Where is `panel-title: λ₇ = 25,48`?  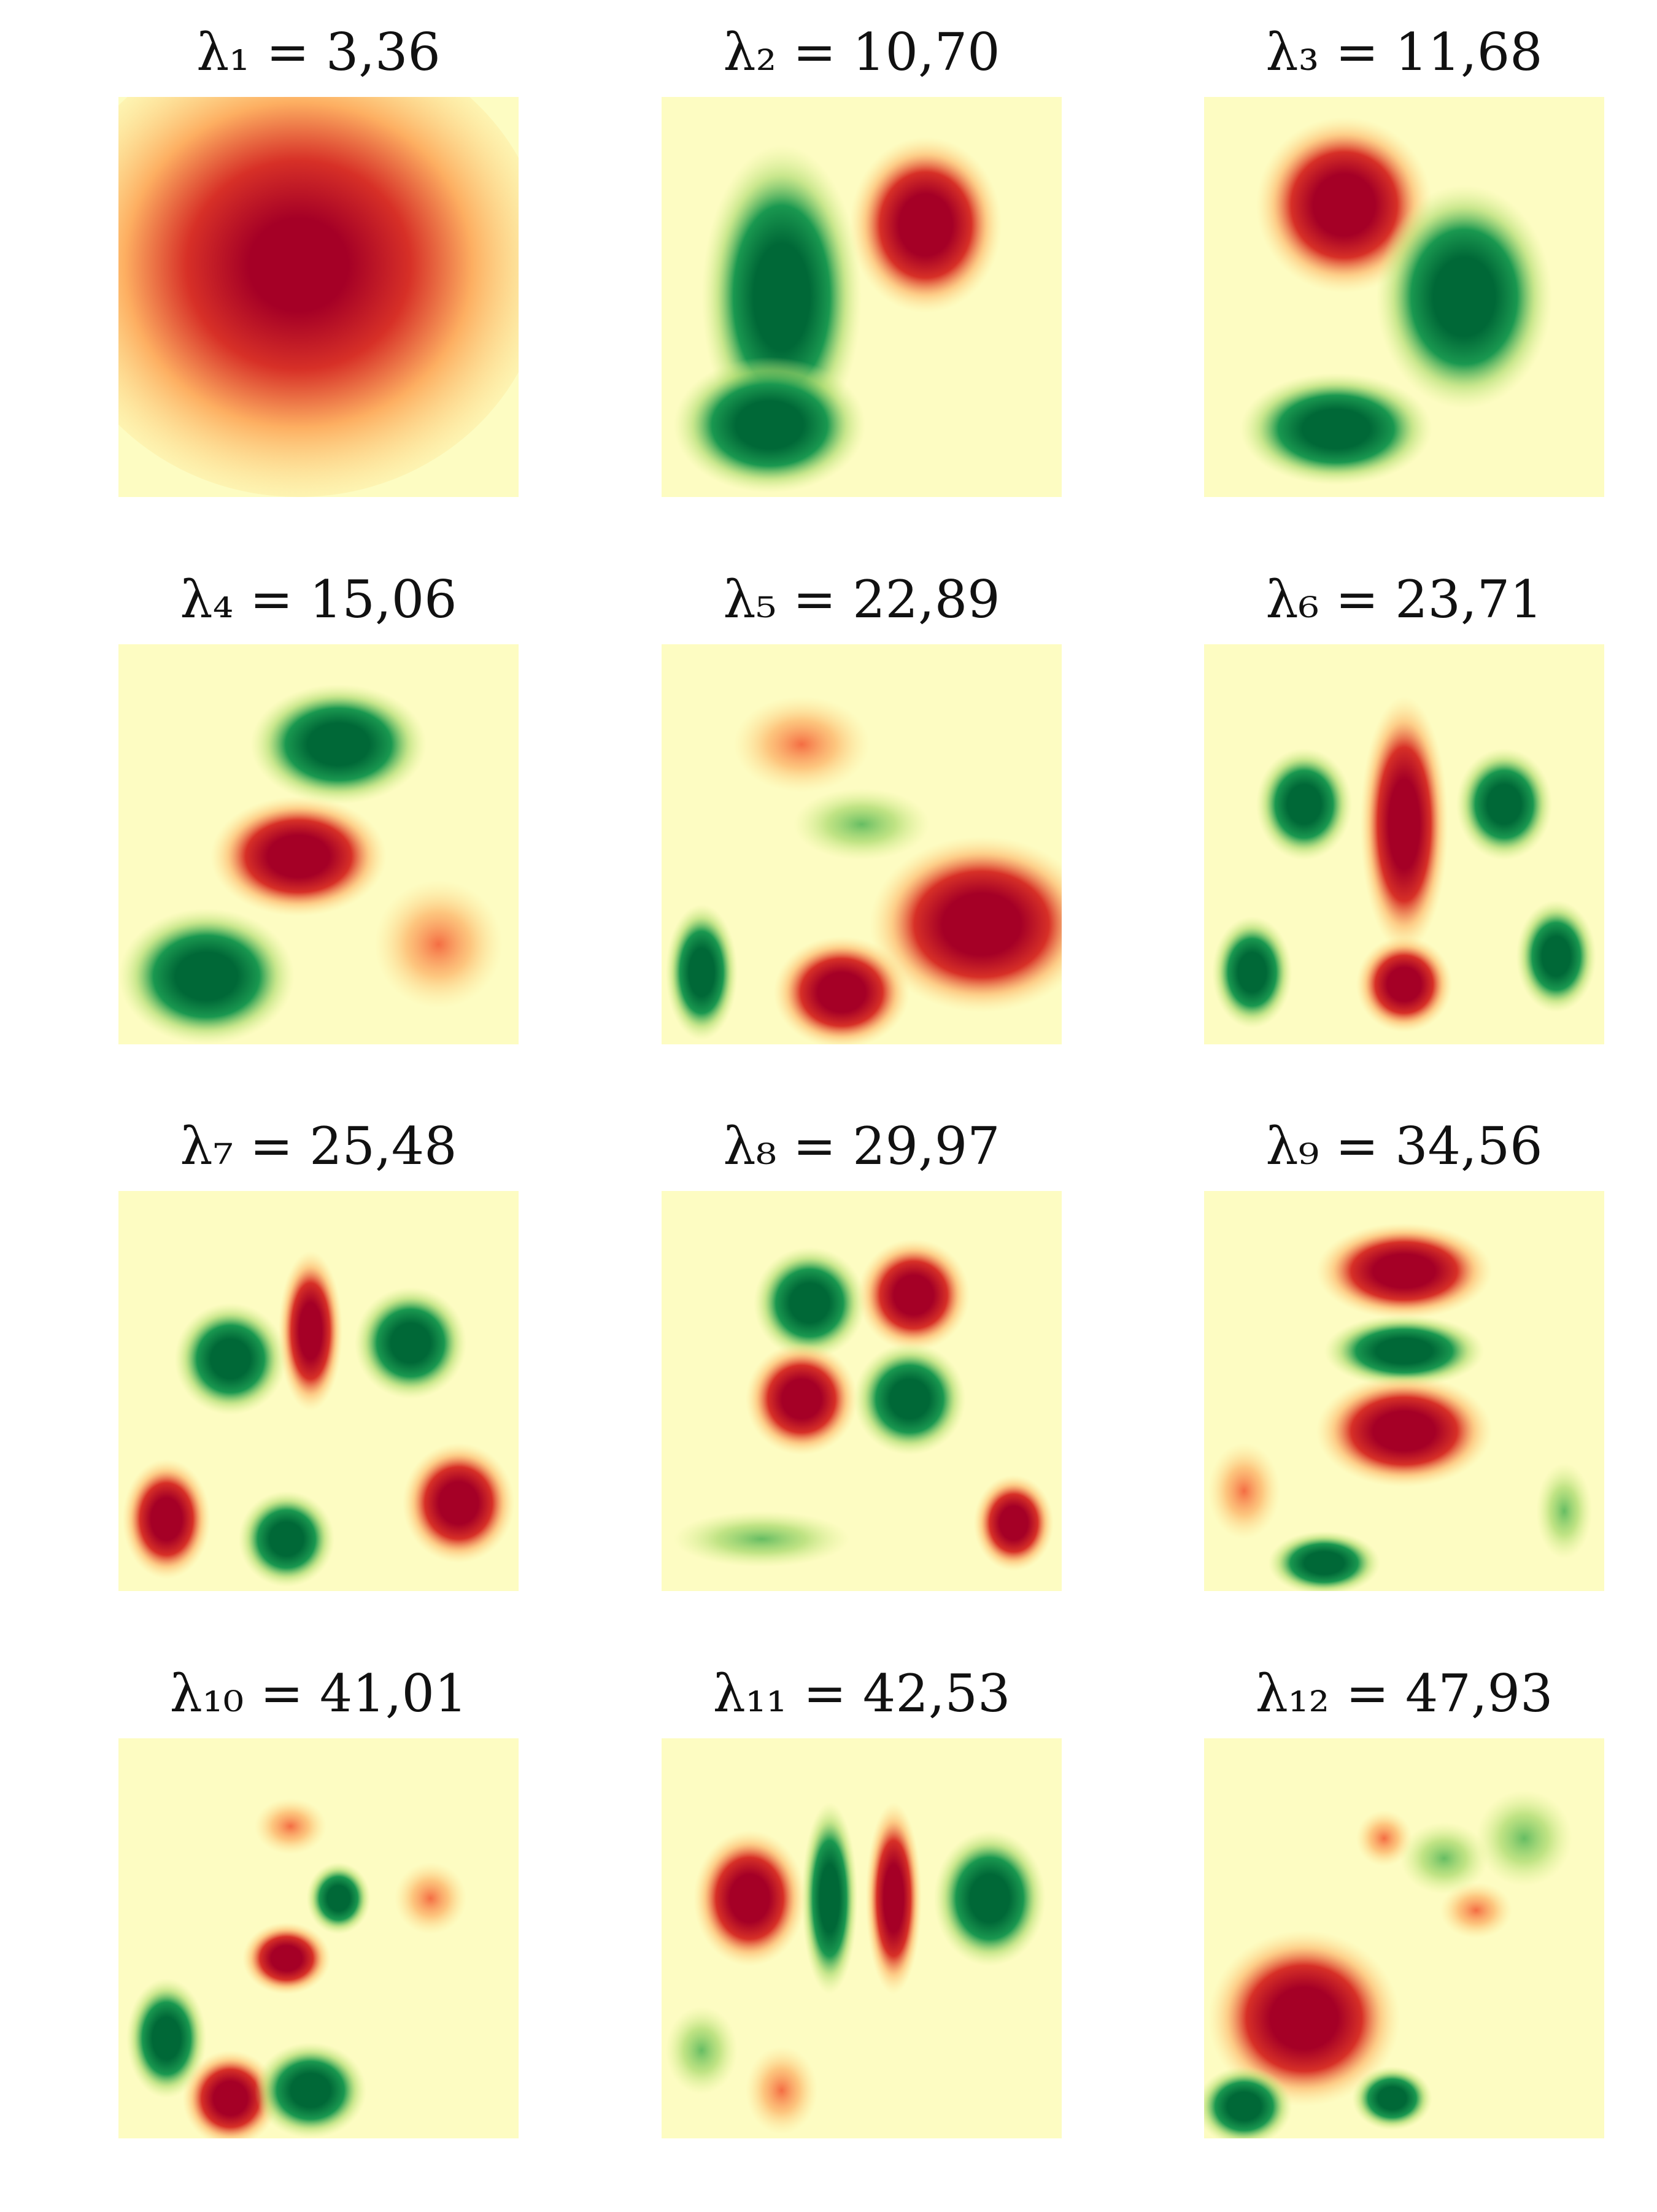
panel-title: λ₇ = 25,48 is located at coordinates (319, 1146).